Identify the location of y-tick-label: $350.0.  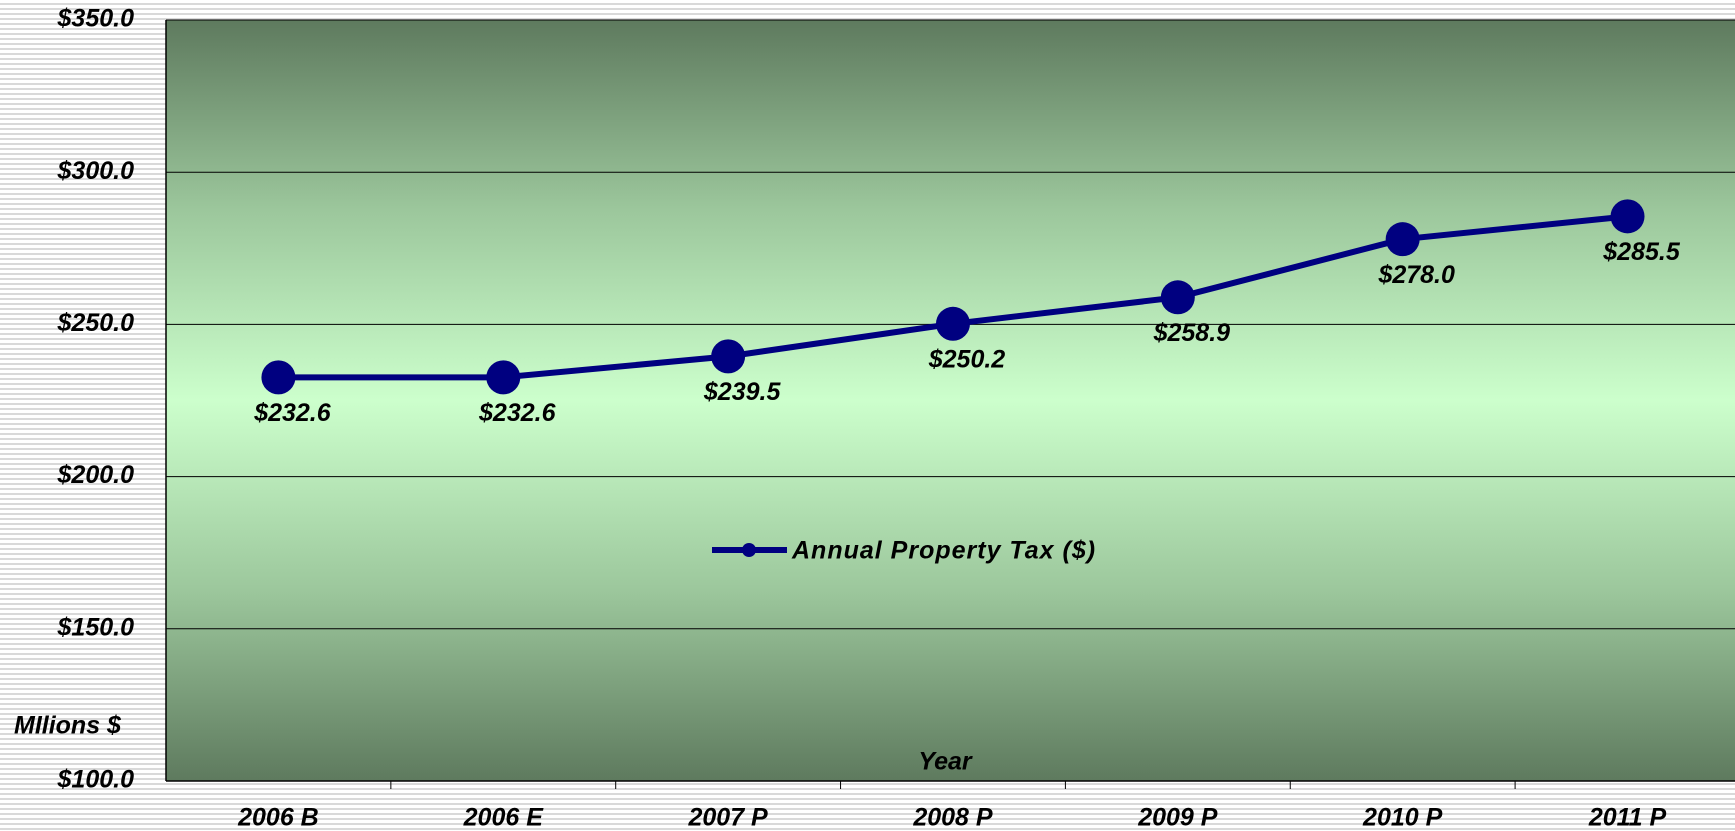
(96, 19).